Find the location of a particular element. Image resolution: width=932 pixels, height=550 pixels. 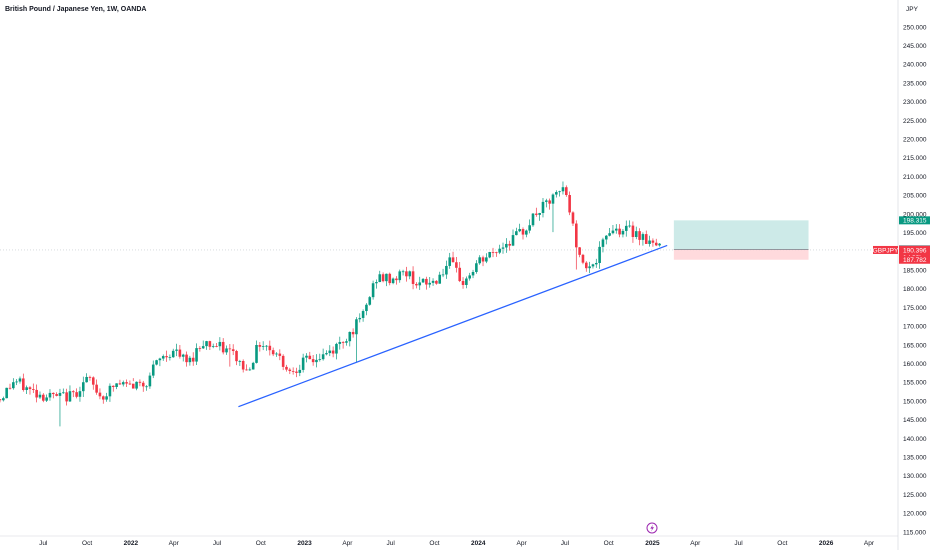

time-tick-label: Apr is located at coordinates (347, 543).